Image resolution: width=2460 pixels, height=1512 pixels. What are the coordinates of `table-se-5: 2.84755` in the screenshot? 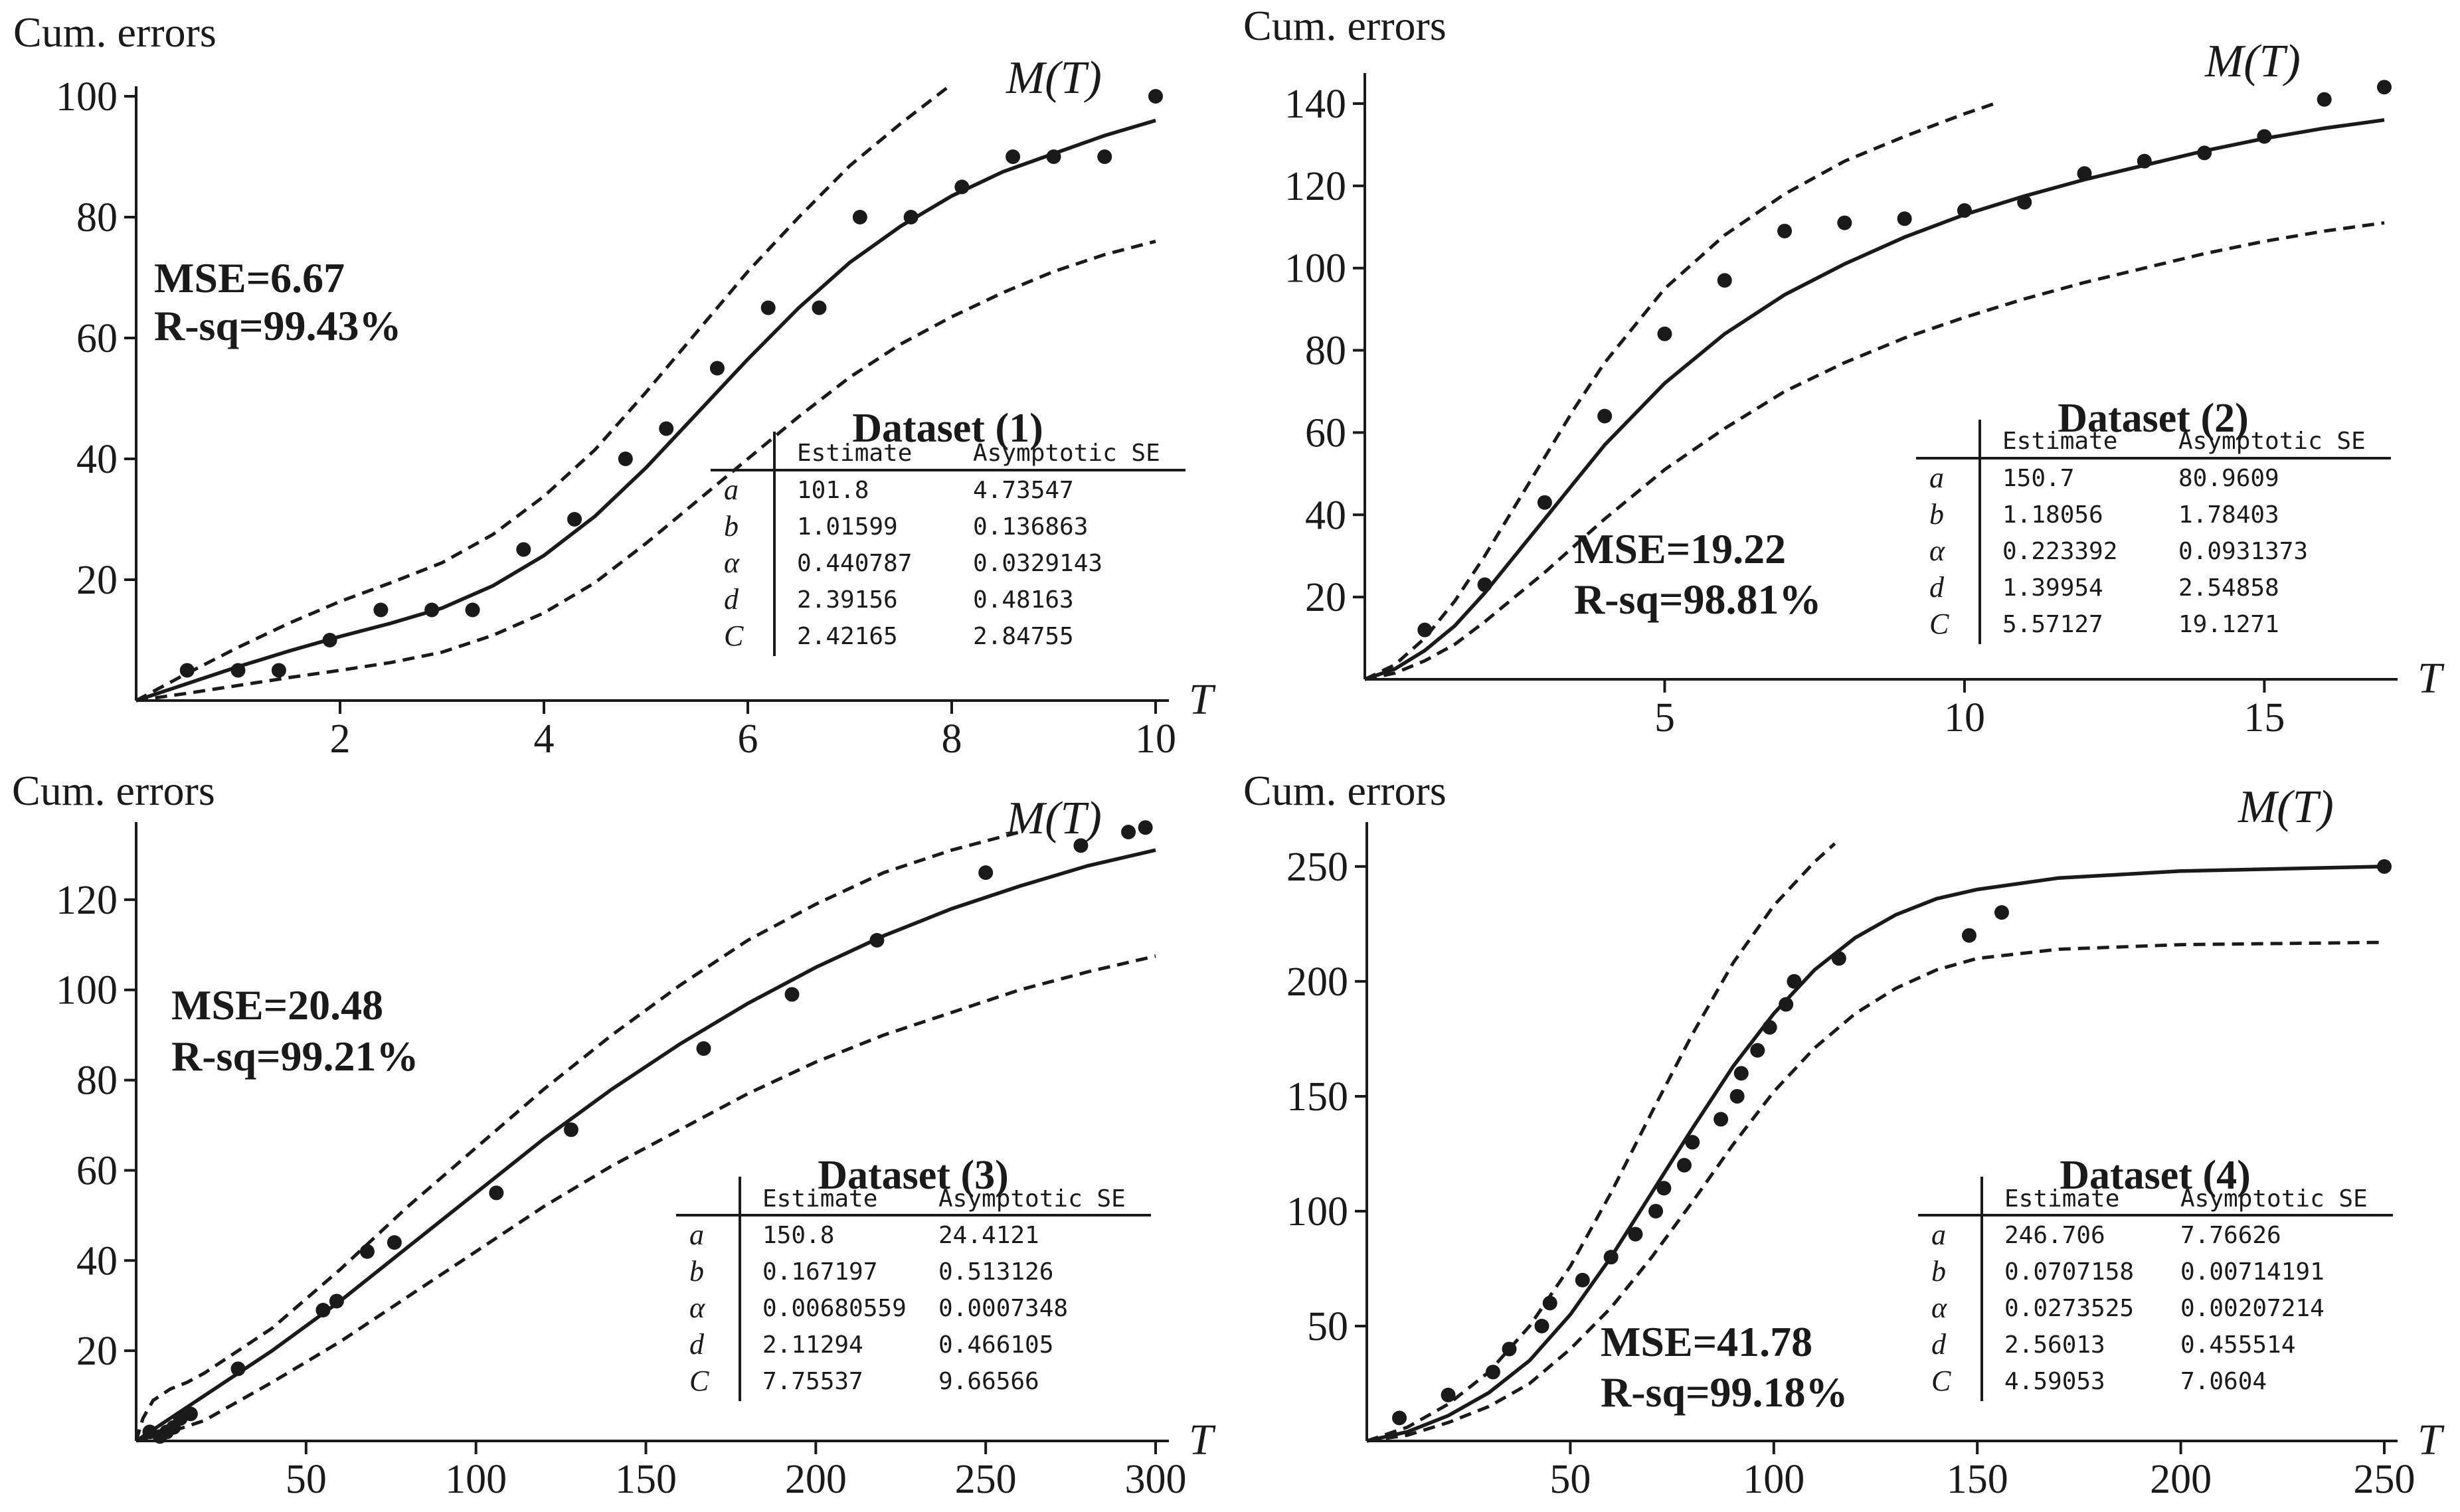 It's located at (1023, 636).